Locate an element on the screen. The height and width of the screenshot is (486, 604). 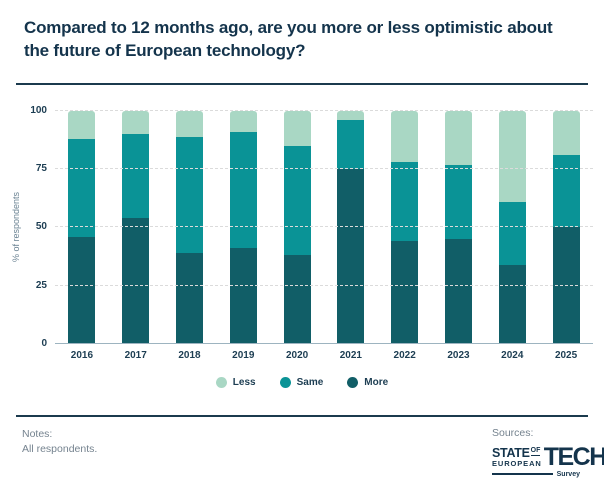
bar-segment-same-2023 is located at coordinates (458, 202).